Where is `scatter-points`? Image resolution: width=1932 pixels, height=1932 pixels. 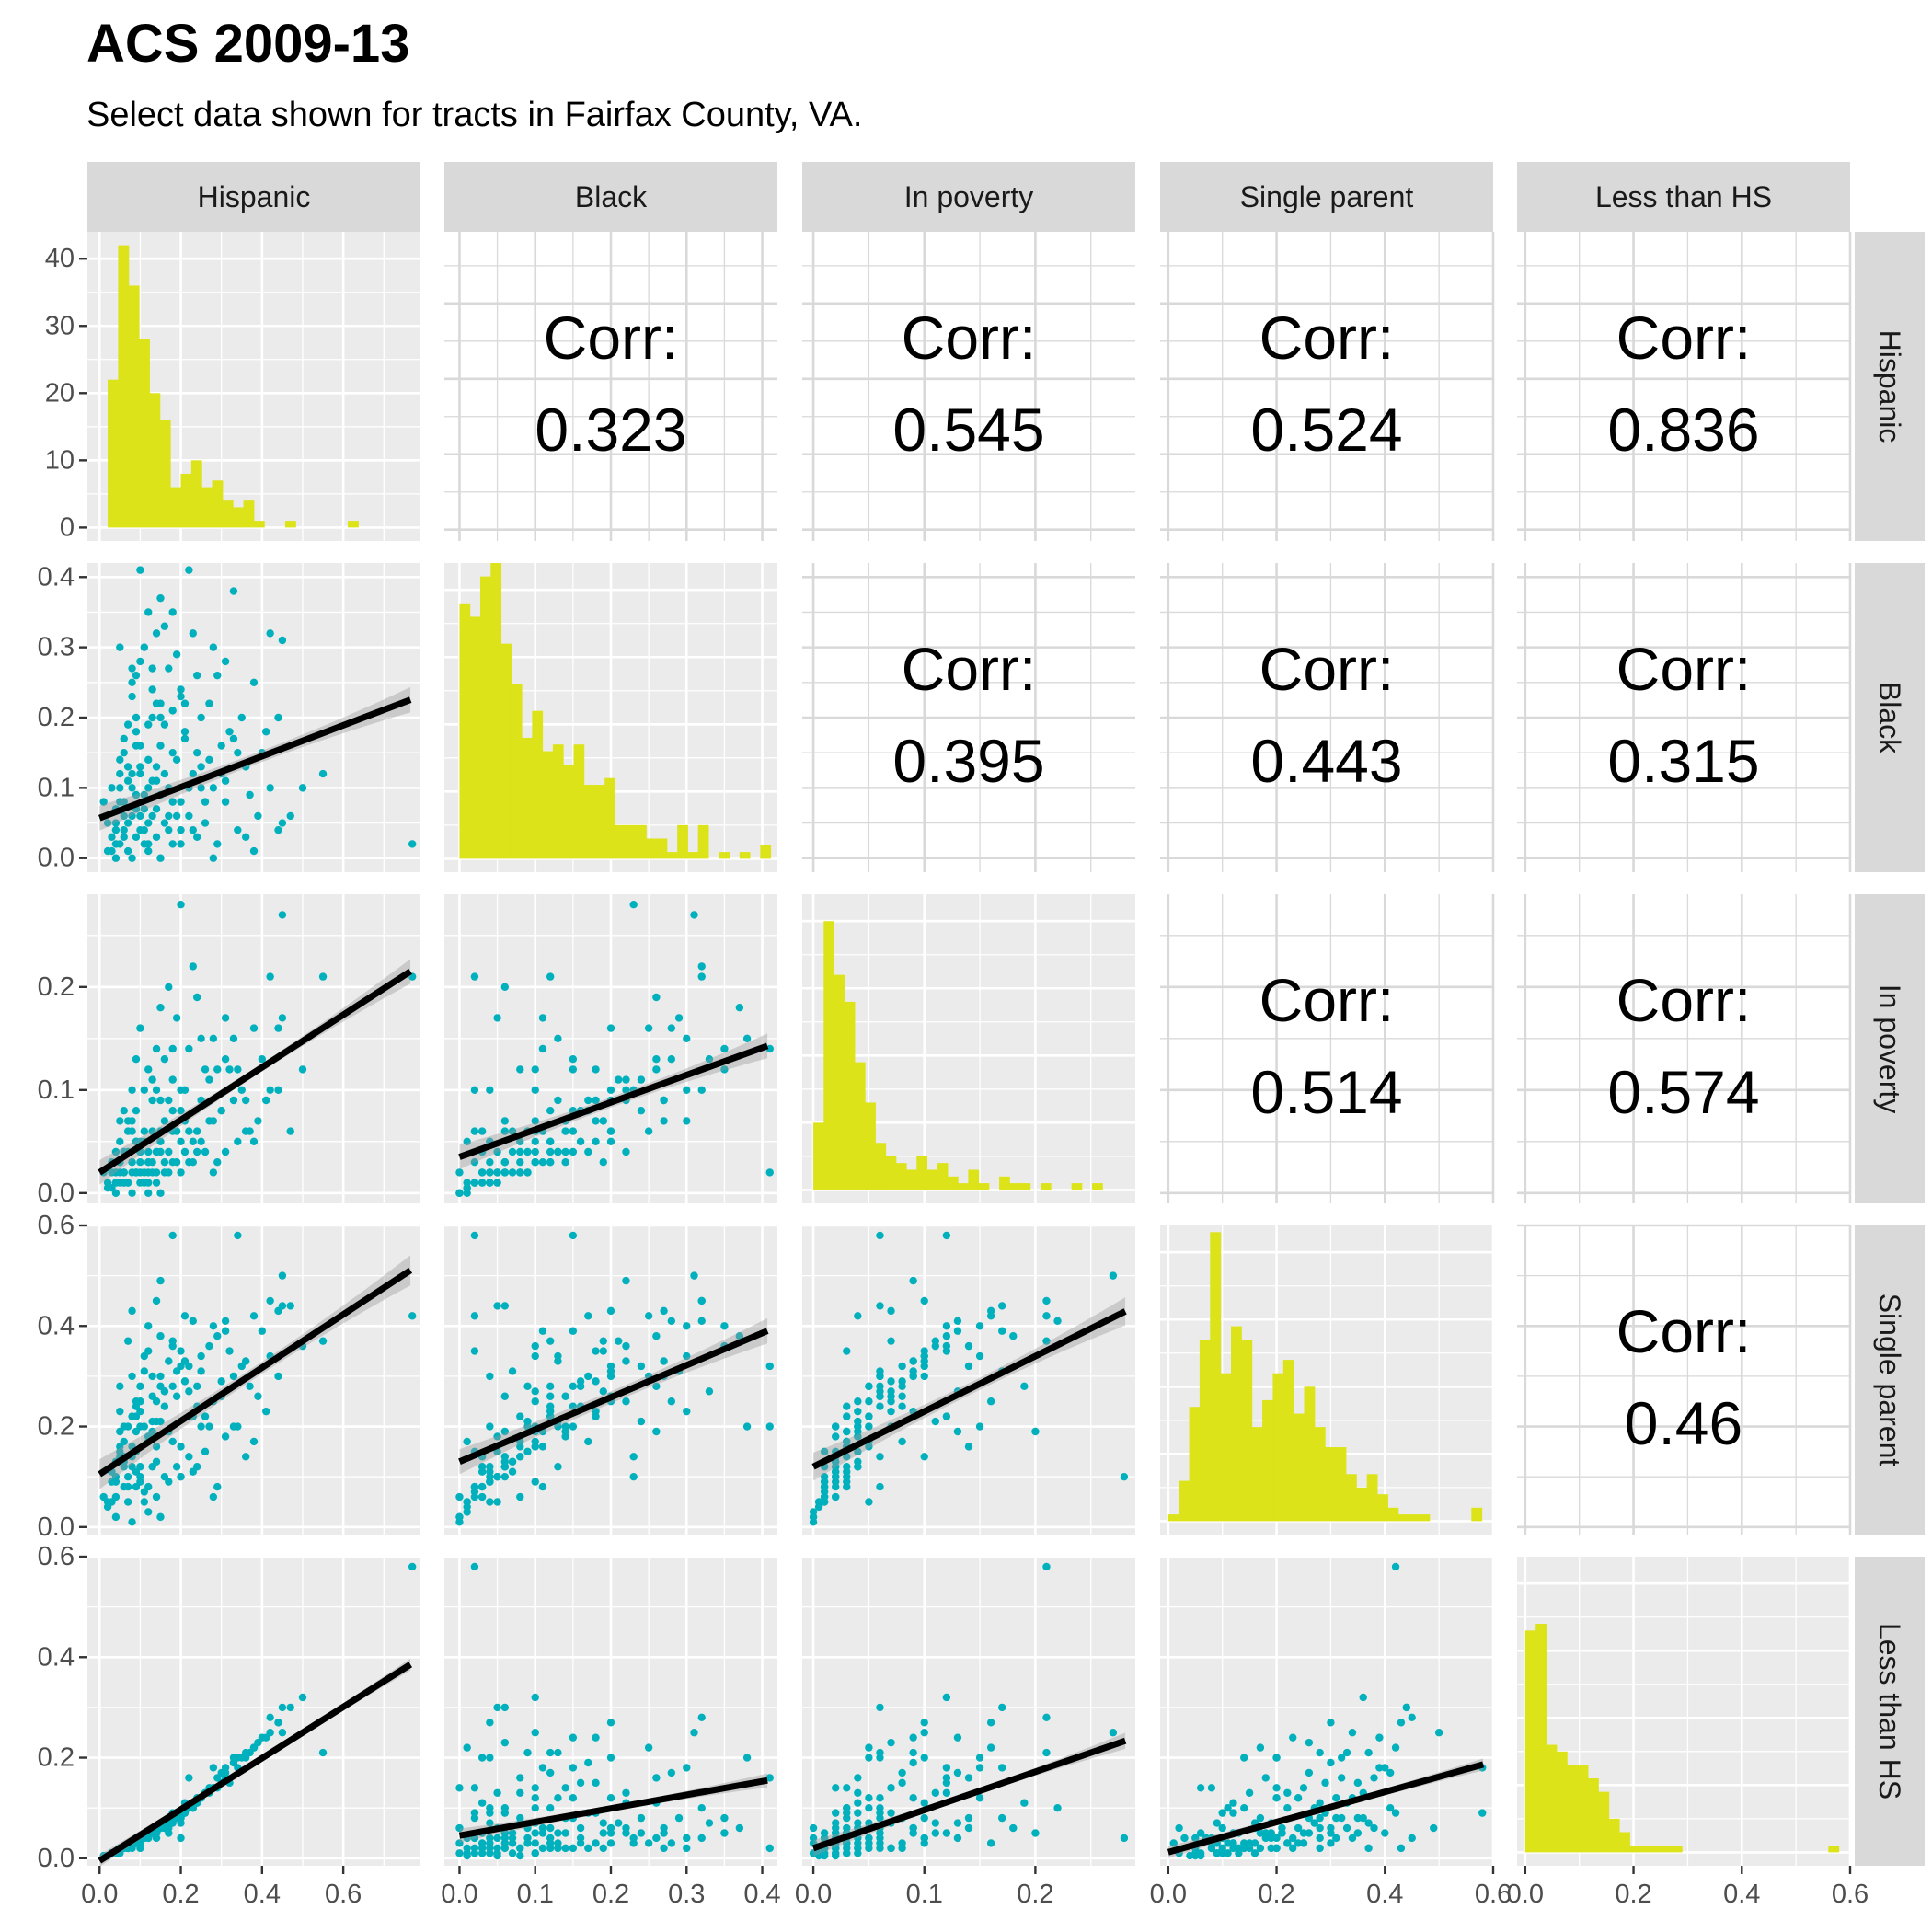 scatter-points is located at coordinates (257, 714).